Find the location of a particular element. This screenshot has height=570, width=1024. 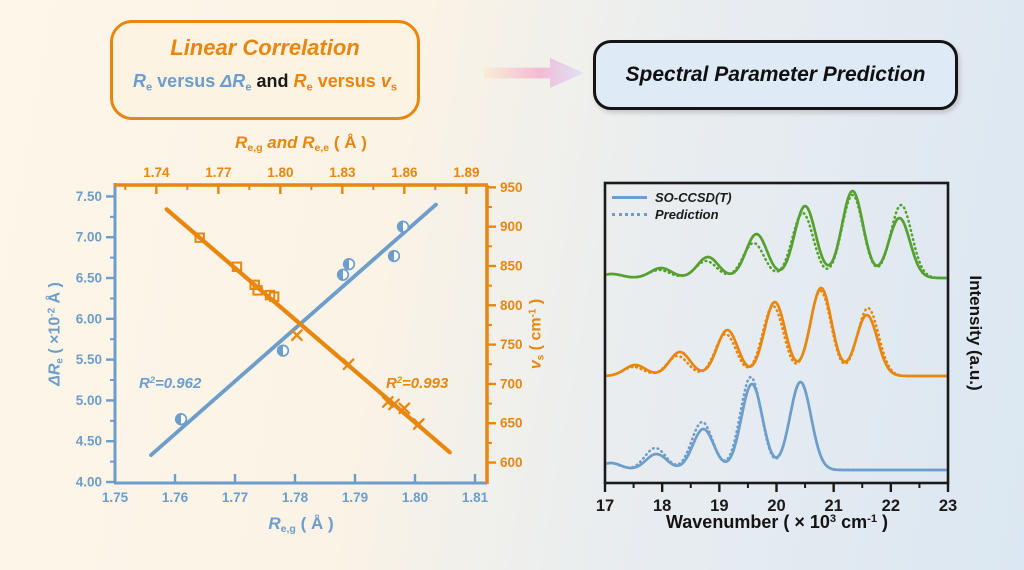

linear-correlation-title: Linear Correlation is located at coordinates (265, 47).